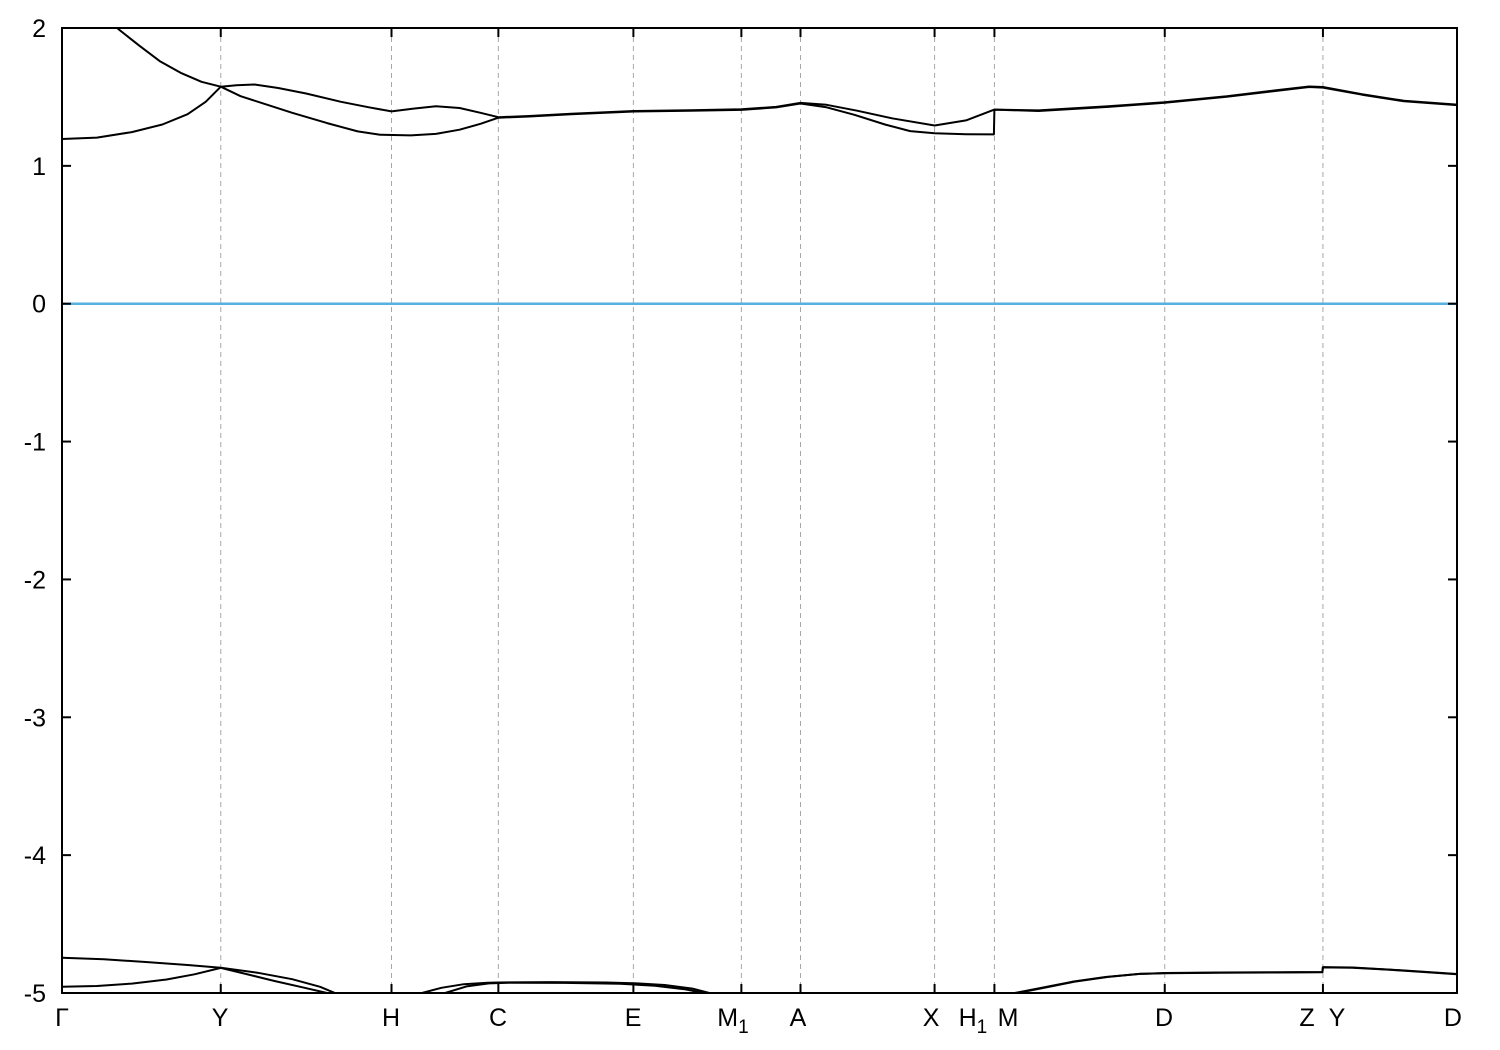 The width and height of the screenshot is (1500, 1050). I want to click on kpoint-label: Γ, so click(62, 1018).